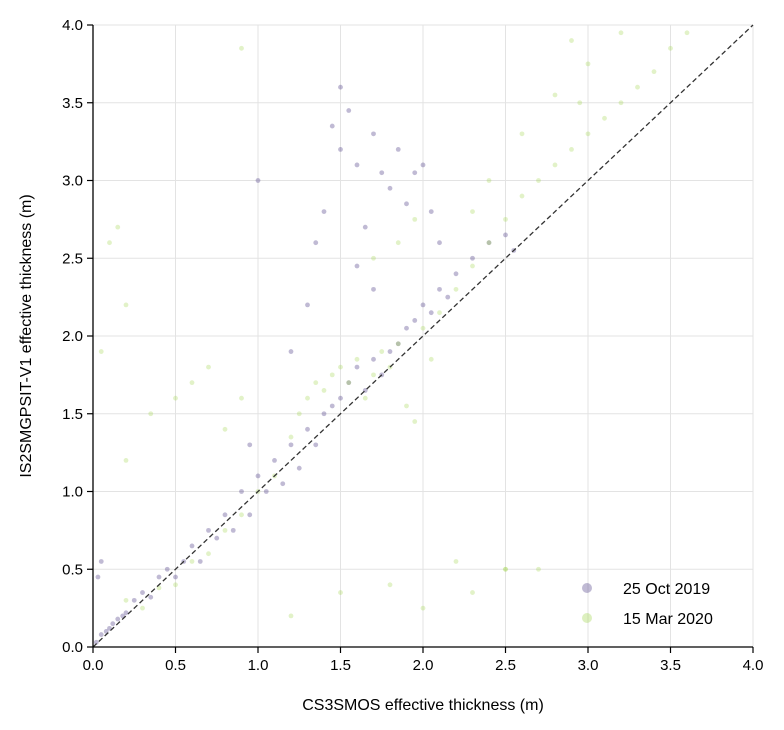  Describe the element at coordinates (423, 705) in the screenshot. I see `x-axis-label: CS3SMOS effective thickness (m)` at that location.